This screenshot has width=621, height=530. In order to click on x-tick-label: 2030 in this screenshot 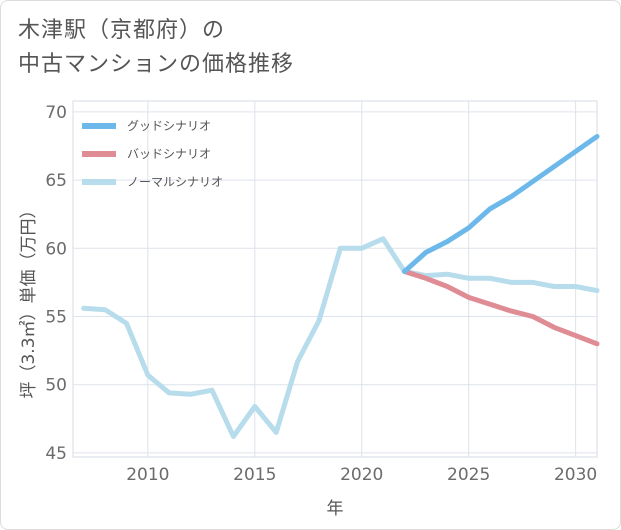, I will do `click(575, 475)`.